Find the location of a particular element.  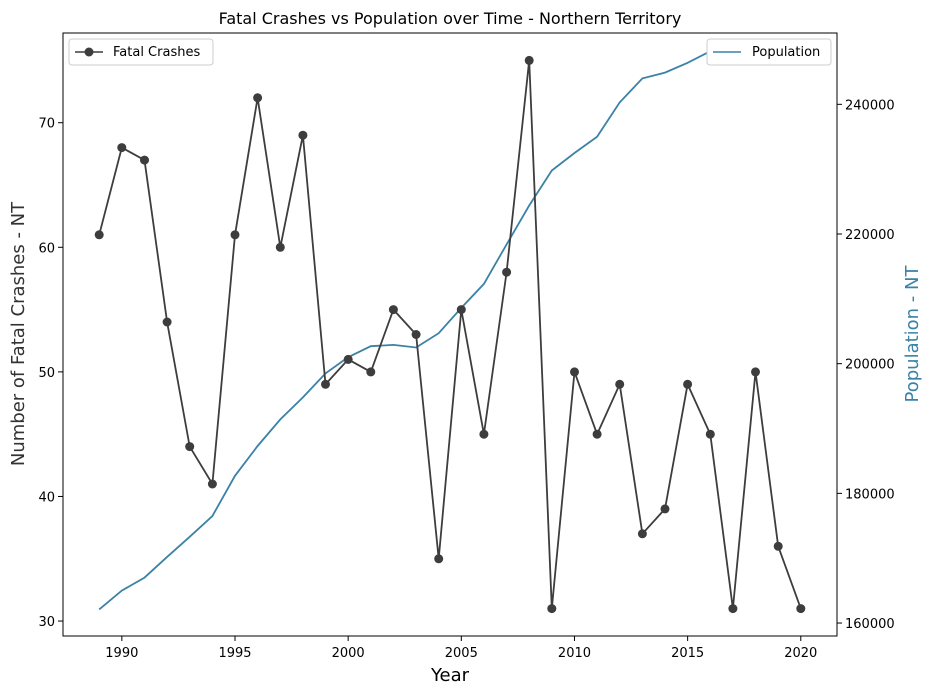

left-y-tick-label: 60 is located at coordinates (46, 248).